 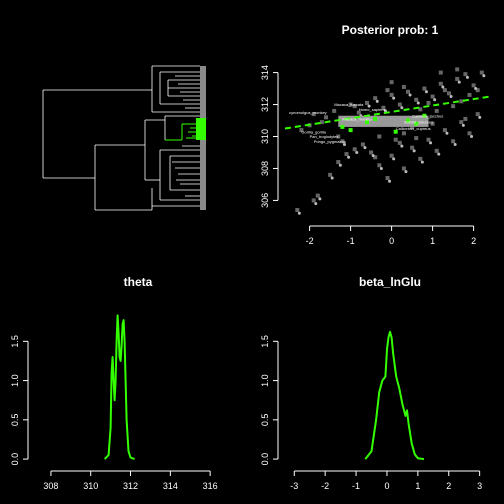 What do you see at coordinates (325, 486) in the screenshot?
I see `x-tick-label: -2` at bounding box center [325, 486].